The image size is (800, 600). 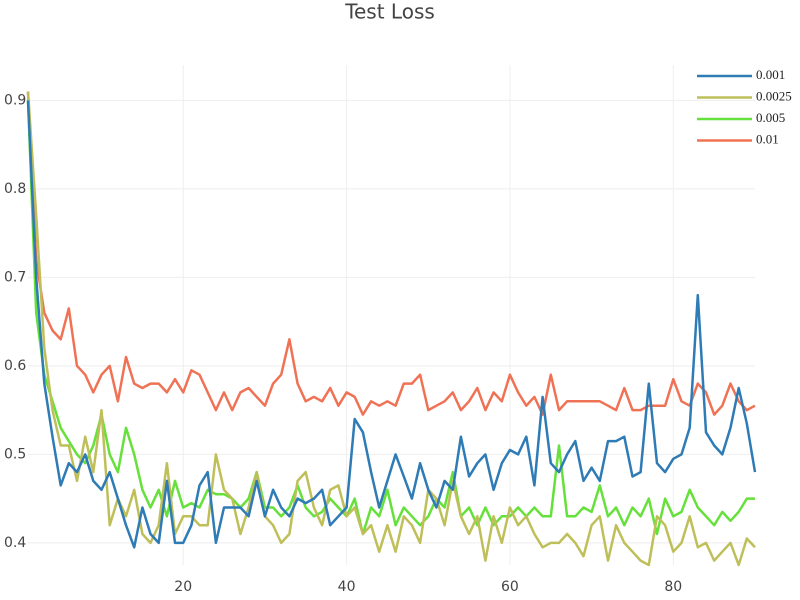 I want to click on y-tick-label: 0.9, so click(x=15, y=100).